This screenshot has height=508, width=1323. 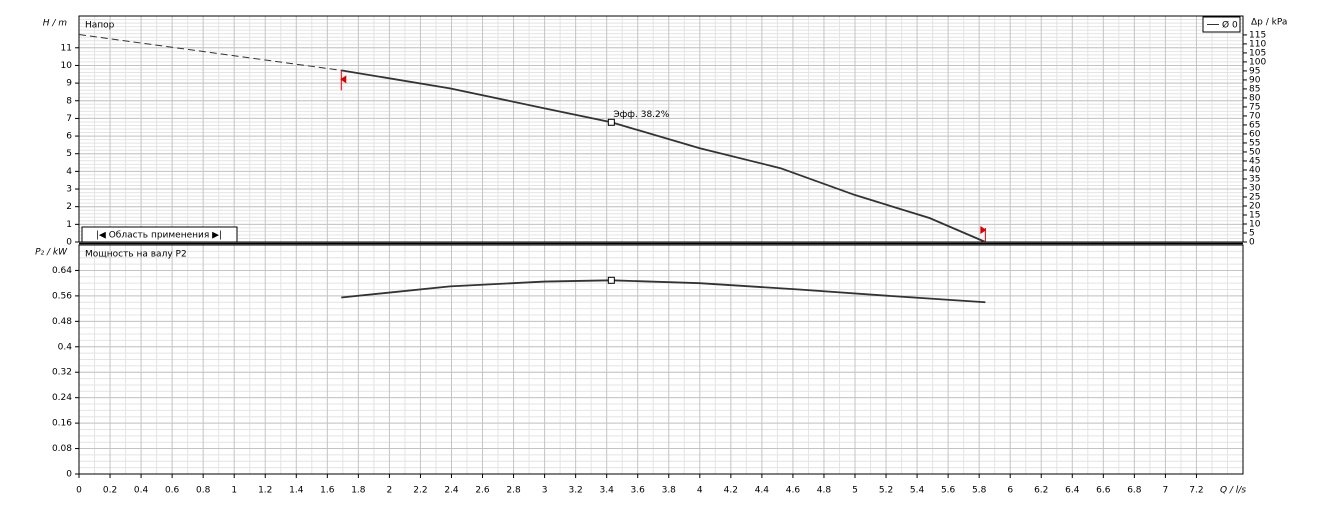 I want to click on x-tick-label: 1.8, so click(x=358, y=491).